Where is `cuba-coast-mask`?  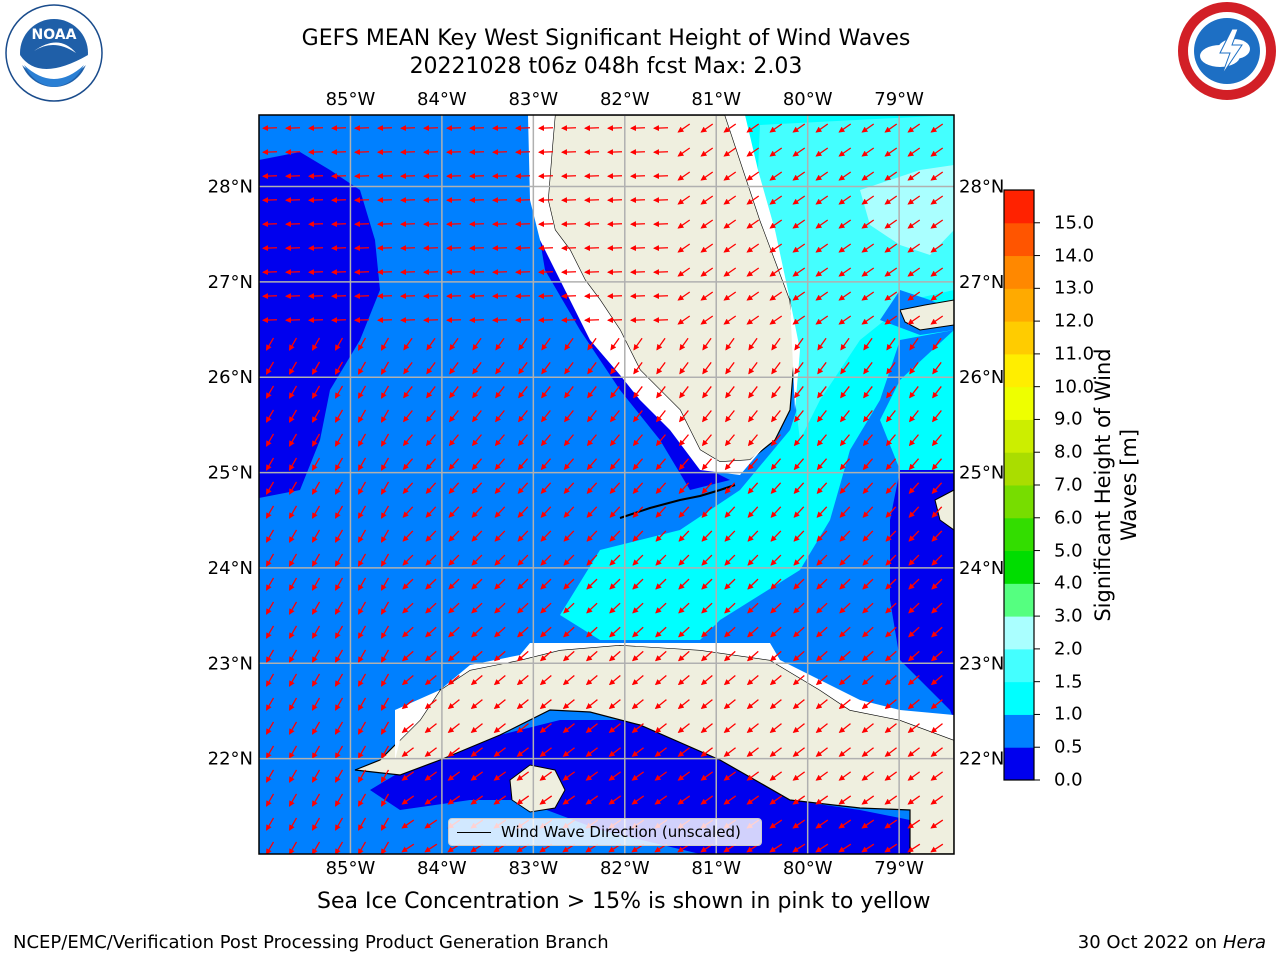
cuba-coast-mask is located at coordinates (674, 701).